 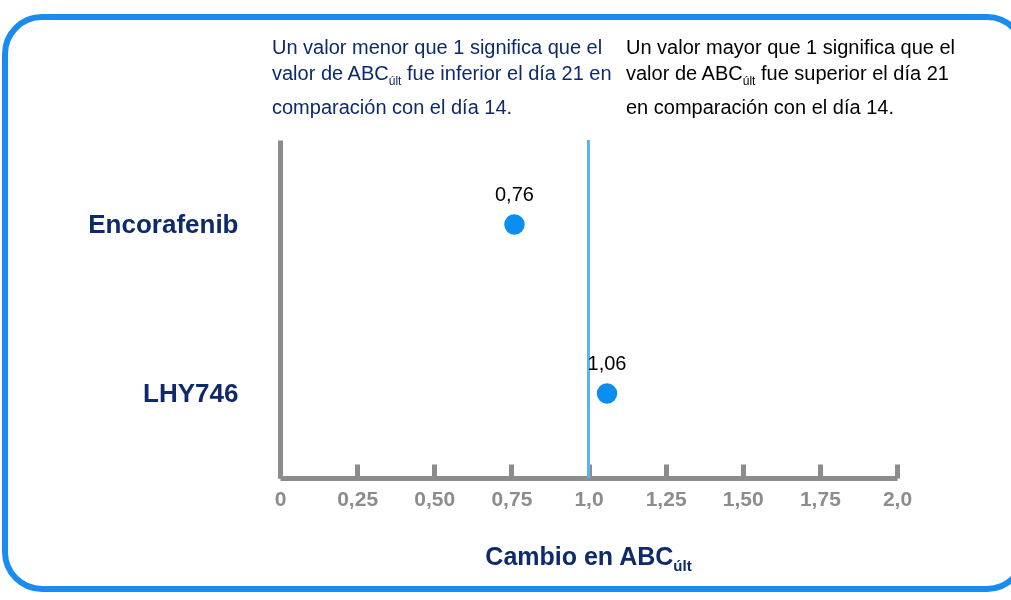 I want to click on x-tick-label: 1,0, so click(x=589, y=498).